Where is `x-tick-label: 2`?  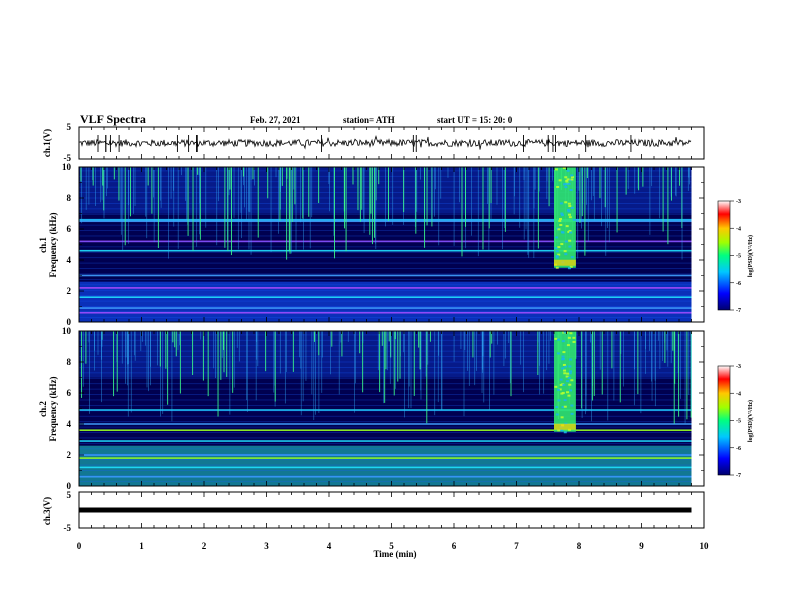
x-tick-label: 2 is located at coordinates (204, 546).